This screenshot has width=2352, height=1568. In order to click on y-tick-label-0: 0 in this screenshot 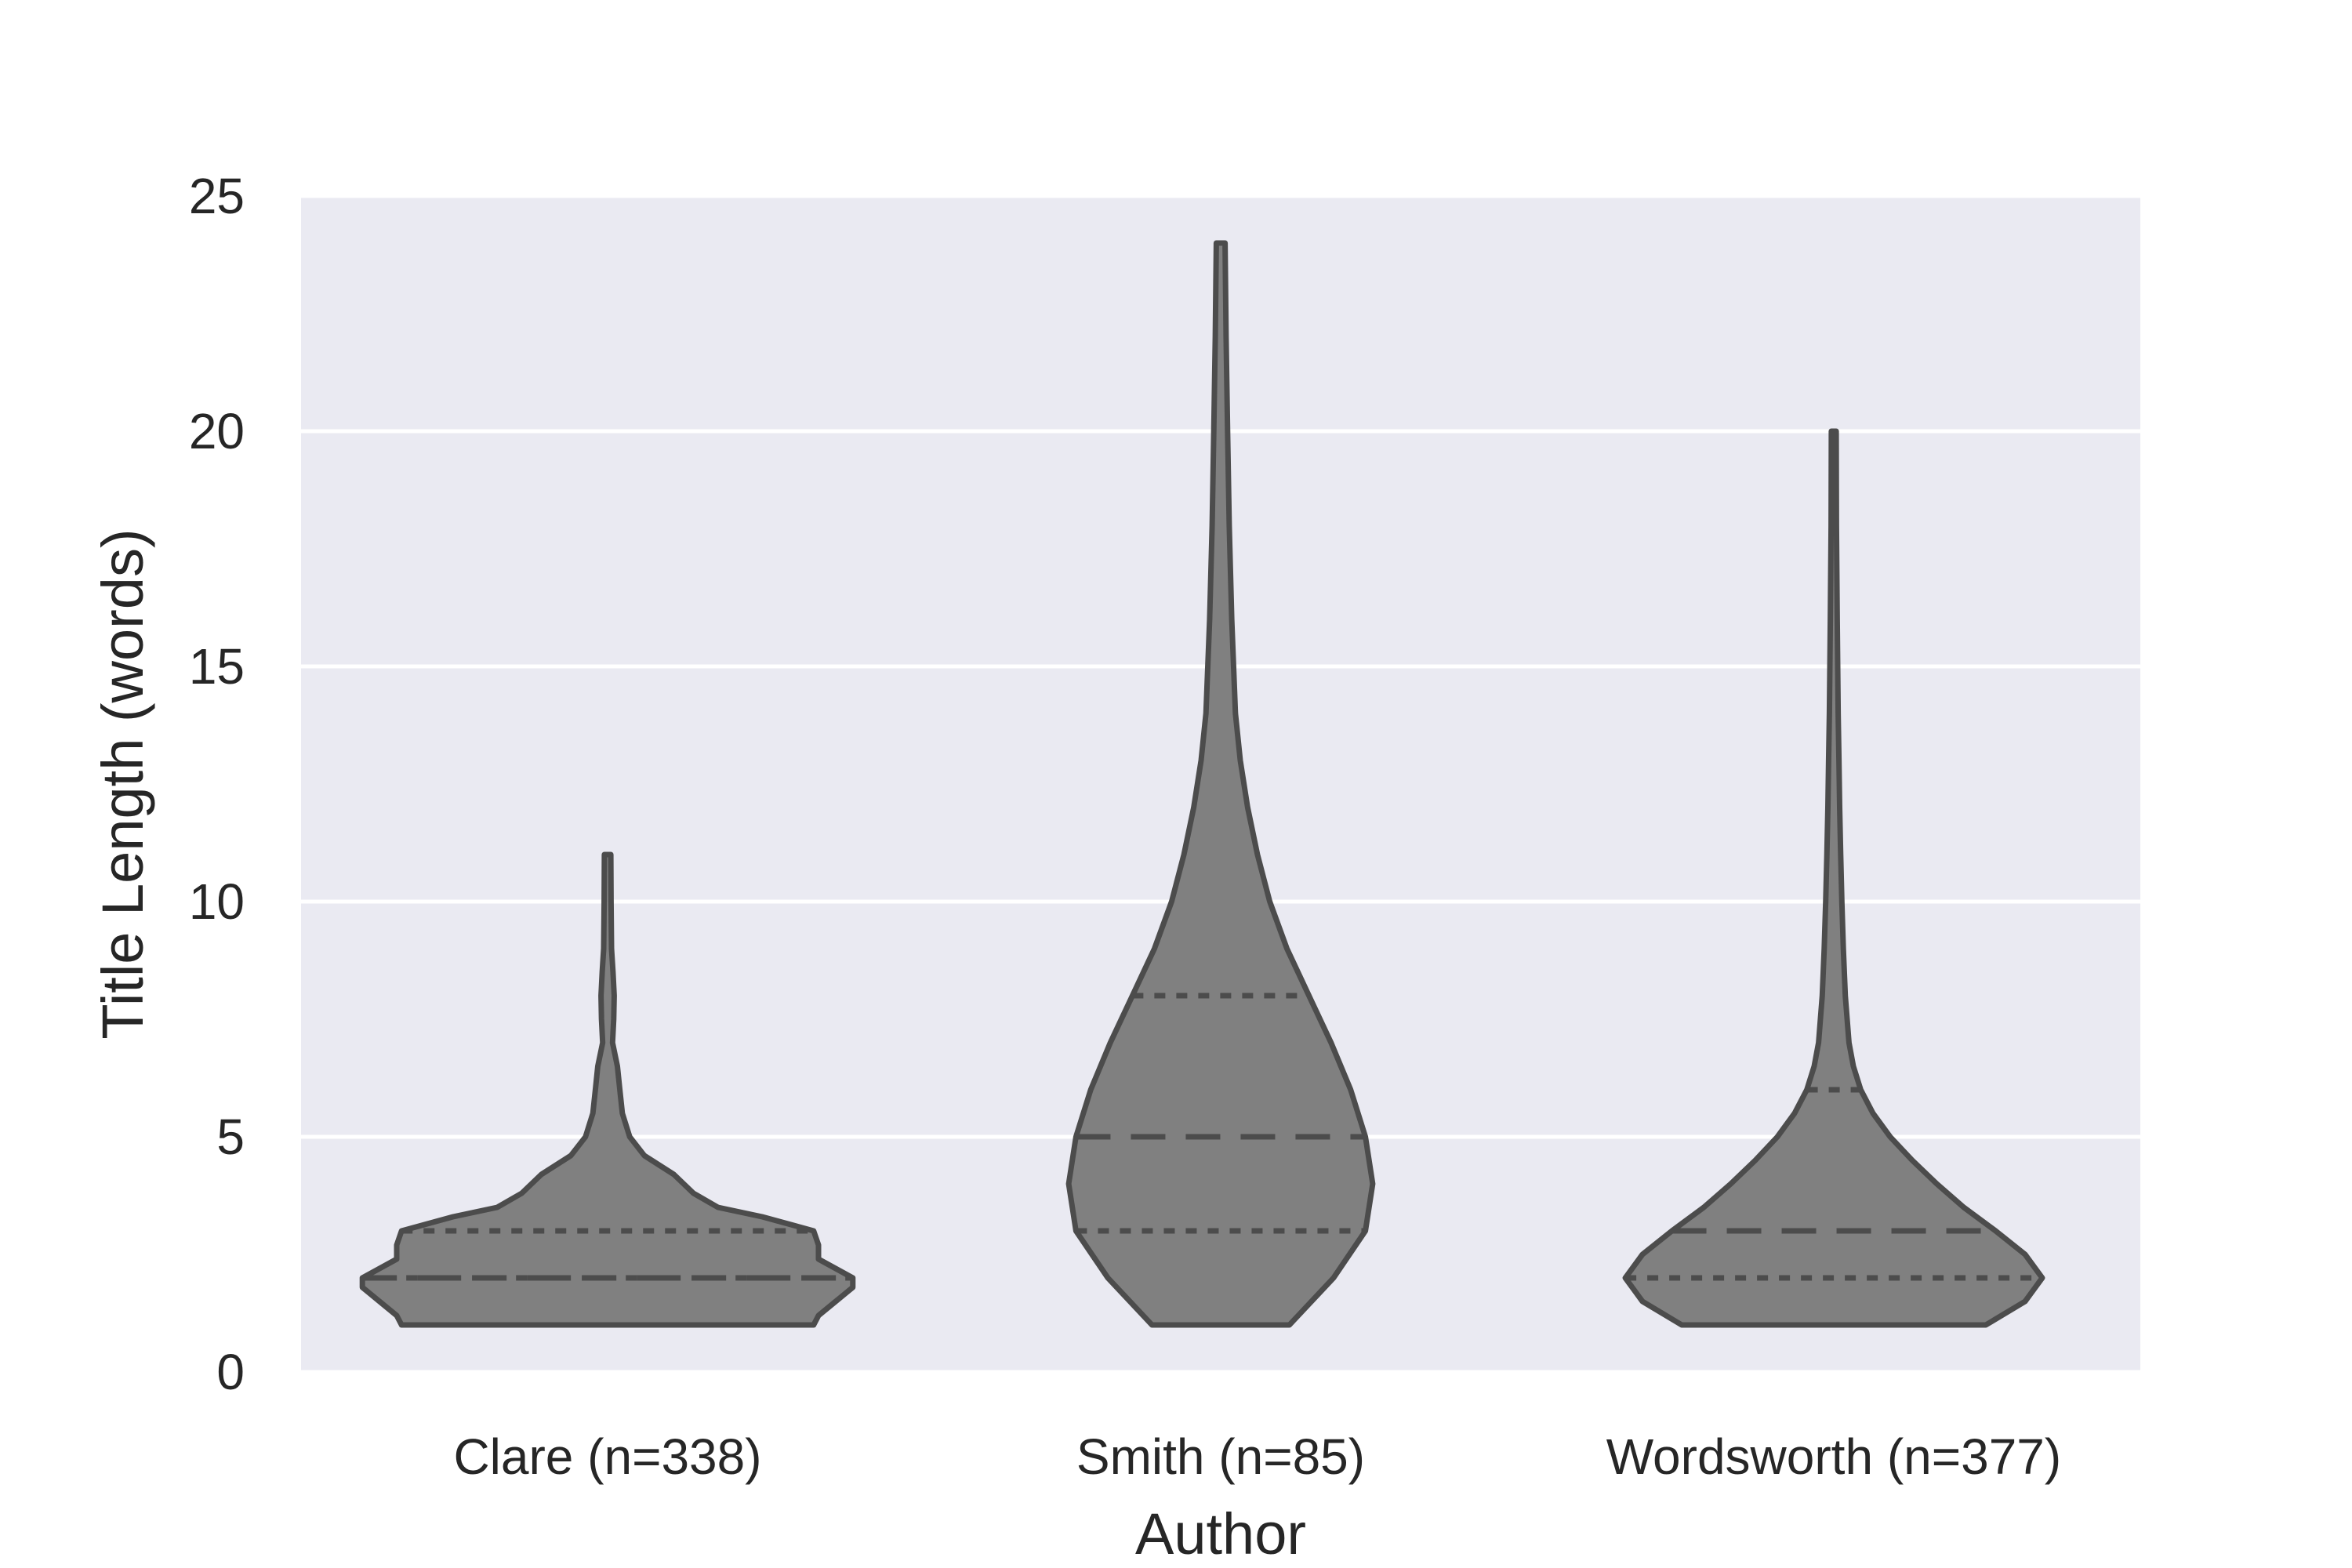, I will do `click(230, 1372)`.